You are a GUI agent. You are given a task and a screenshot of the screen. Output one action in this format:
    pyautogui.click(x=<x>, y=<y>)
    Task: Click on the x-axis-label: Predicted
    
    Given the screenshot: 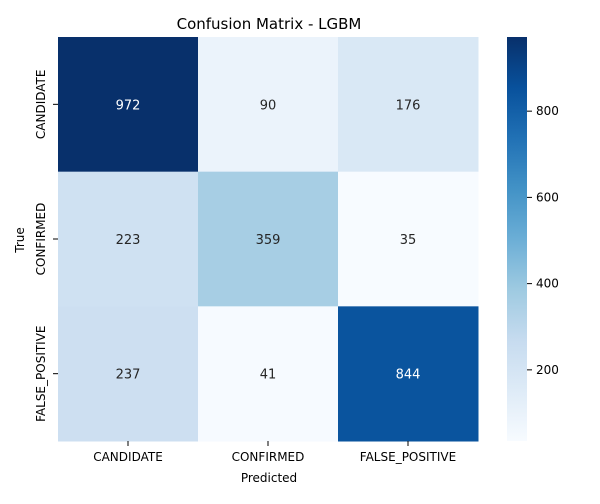 What is the action you would take?
    pyautogui.click(x=269, y=478)
    